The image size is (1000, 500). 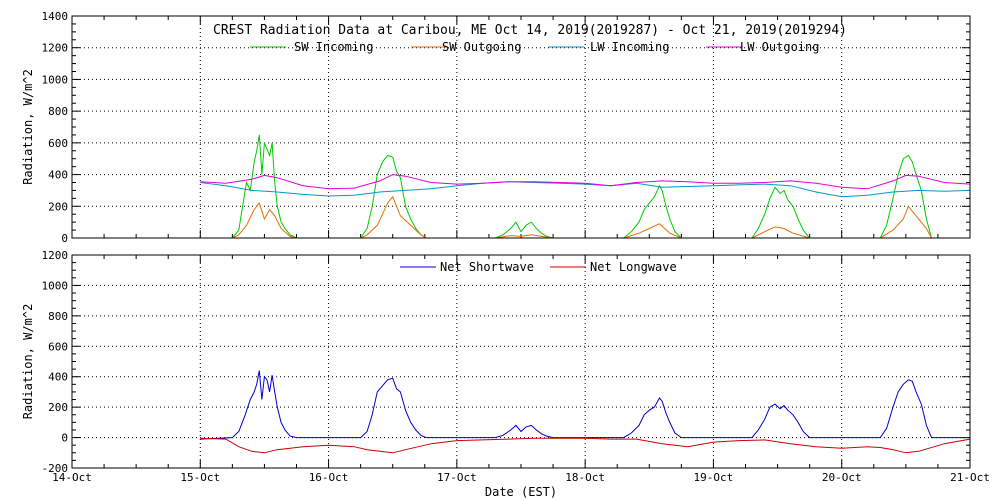 I want to click on x-axis-title: Date (EST), so click(x=521, y=492).